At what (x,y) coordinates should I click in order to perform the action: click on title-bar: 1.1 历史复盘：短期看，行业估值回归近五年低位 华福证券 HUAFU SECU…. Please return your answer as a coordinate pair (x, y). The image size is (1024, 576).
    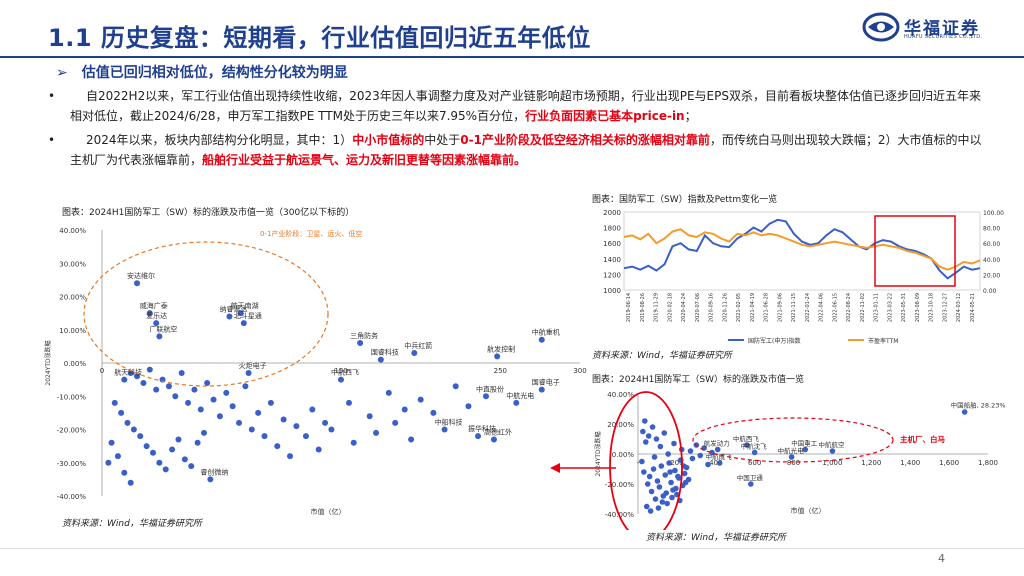
    Looking at the image, I should click on (512, 29).